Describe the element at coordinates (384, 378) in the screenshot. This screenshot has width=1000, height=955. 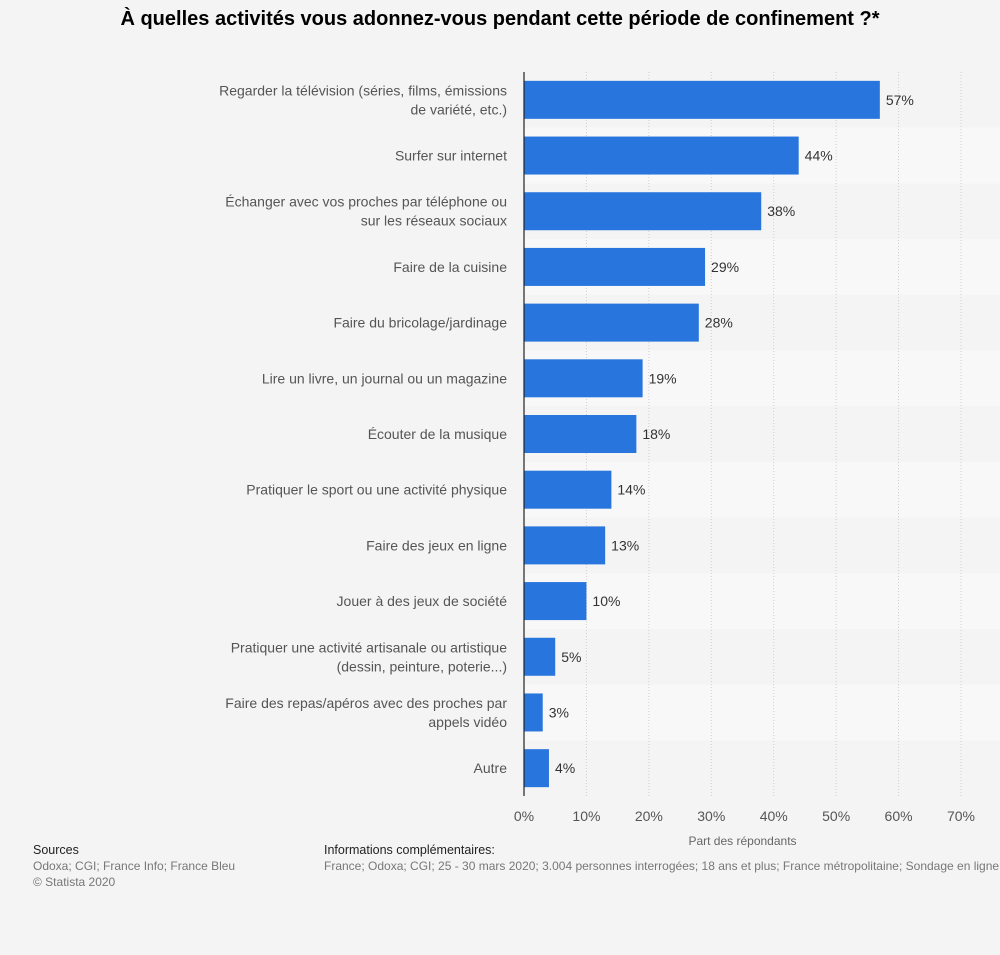
I see `category-label: Lire un livre, un journal ou un magazine` at that location.